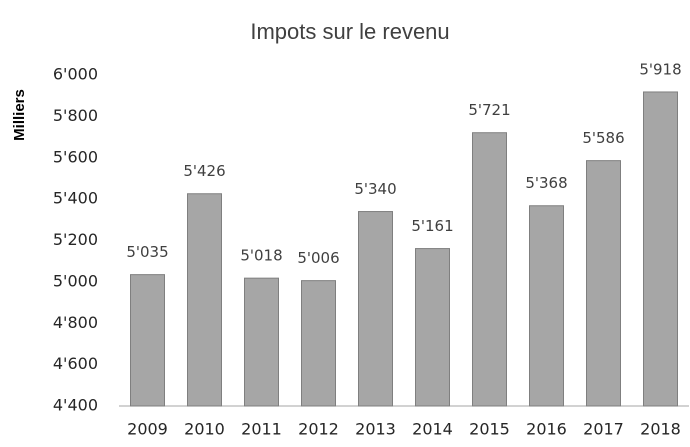 This screenshot has width=690, height=447. I want to click on value-label: 5'426, so click(204, 171).